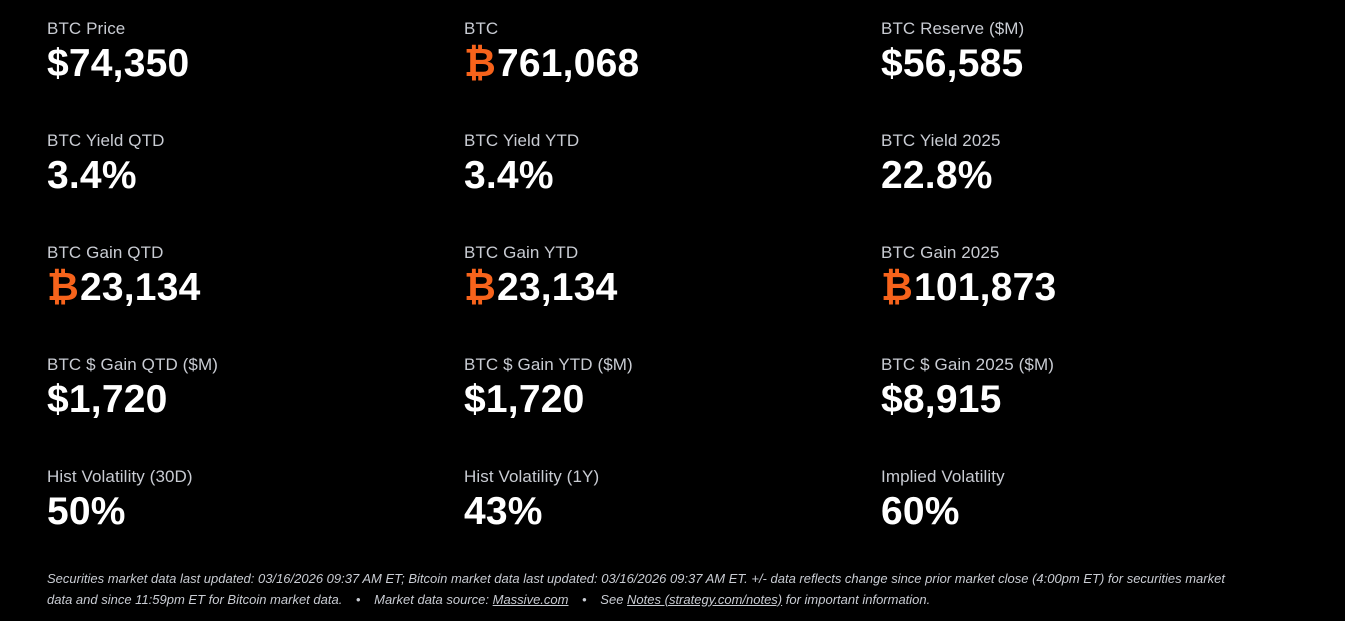 The height and width of the screenshot is (621, 1345). What do you see at coordinates (940, 252) in the screenshot?
I see `metric-label: BTC Gain 2025` at bounding box center [940, 252].